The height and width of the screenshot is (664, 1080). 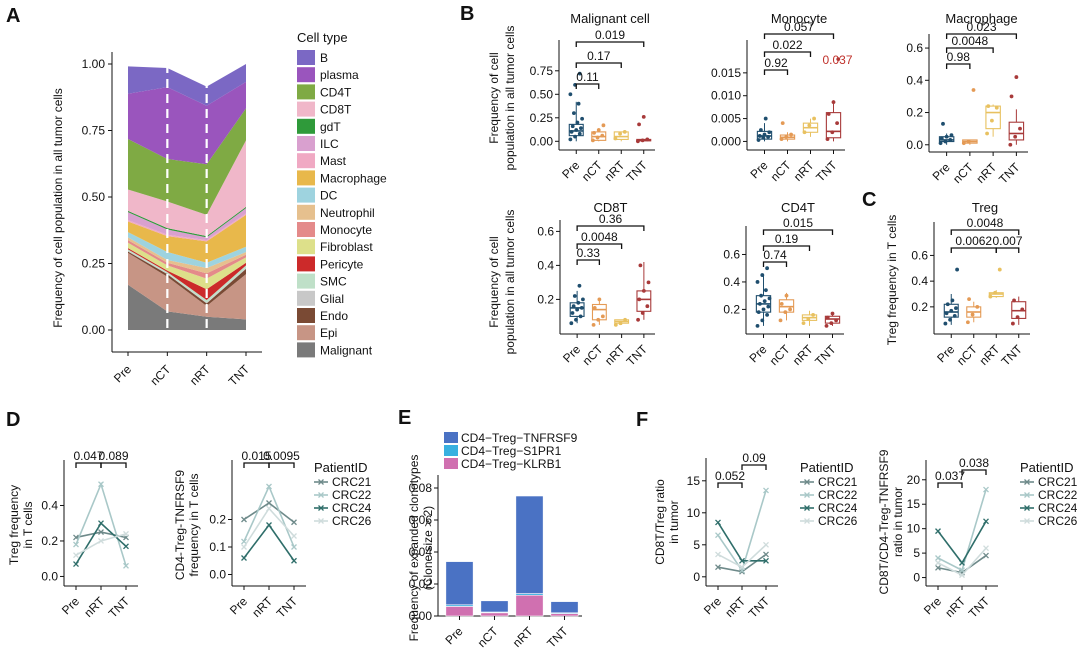 I want to click on legend-label-macrophage: Macrophage, so click(x=353, y=178).